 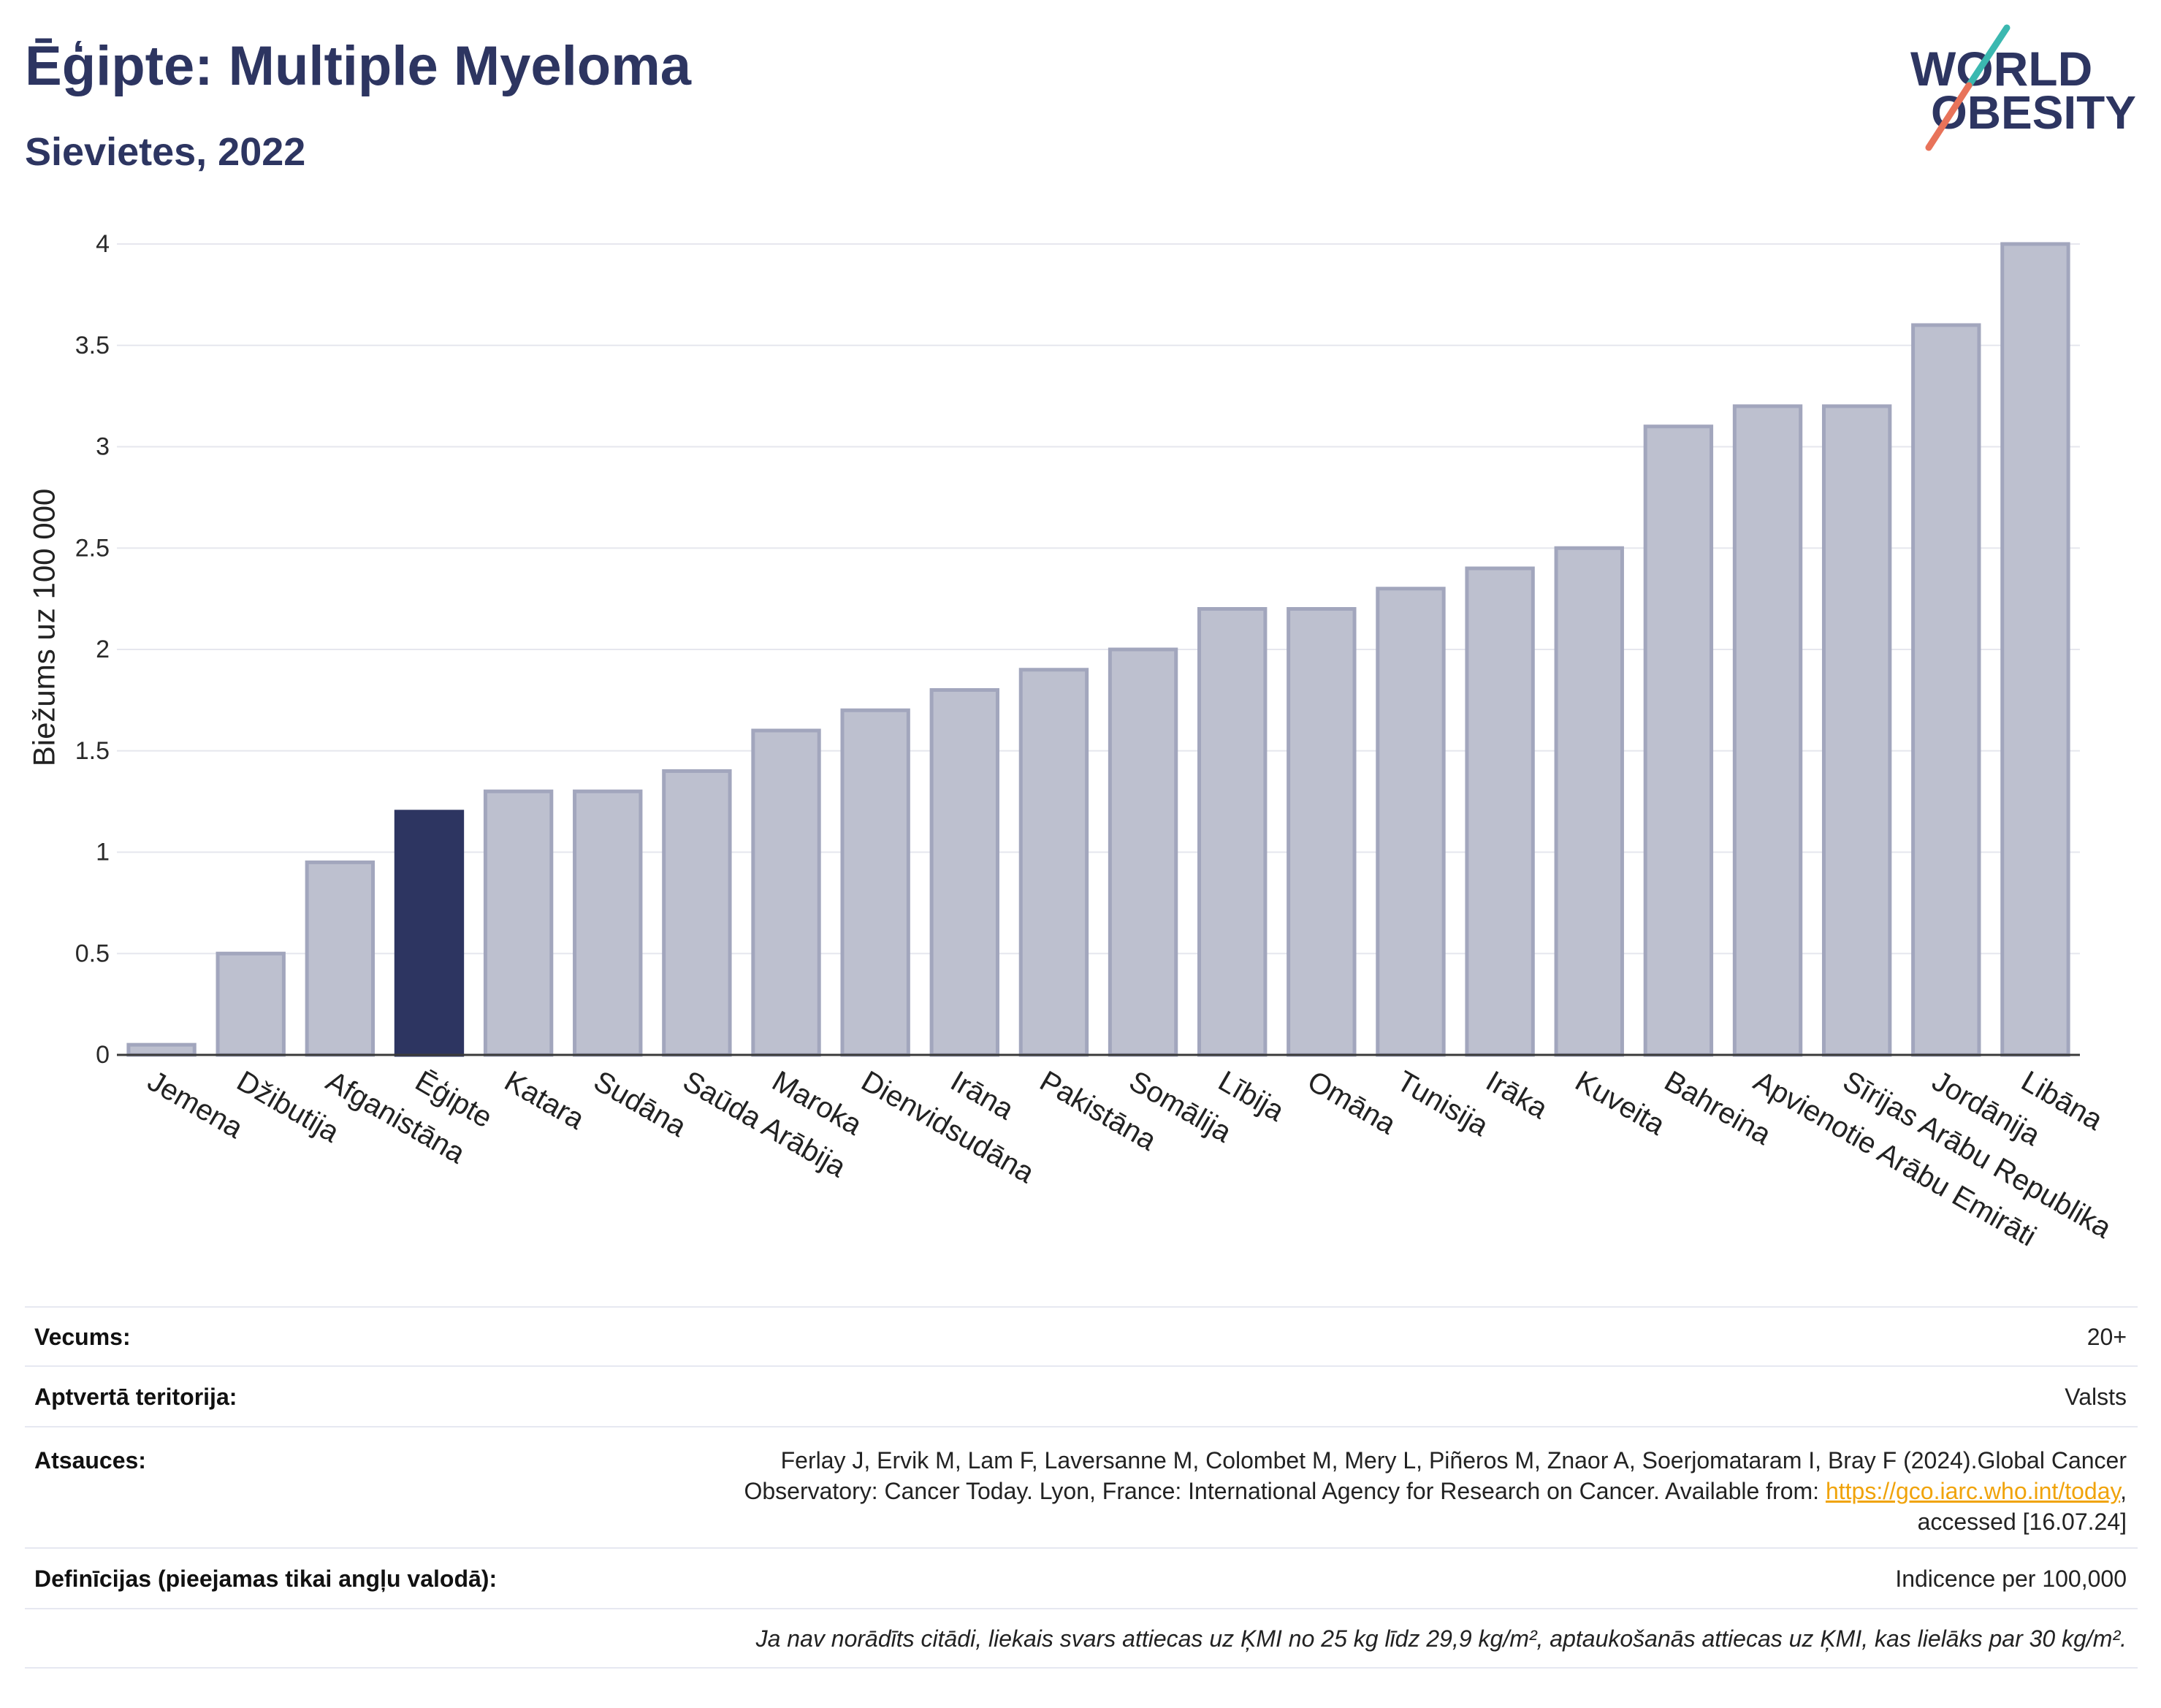 What do you see at coordinates (103, 244) in the screenshot?
I see `y-tick-label: 4` at bounding box center [103, 244].